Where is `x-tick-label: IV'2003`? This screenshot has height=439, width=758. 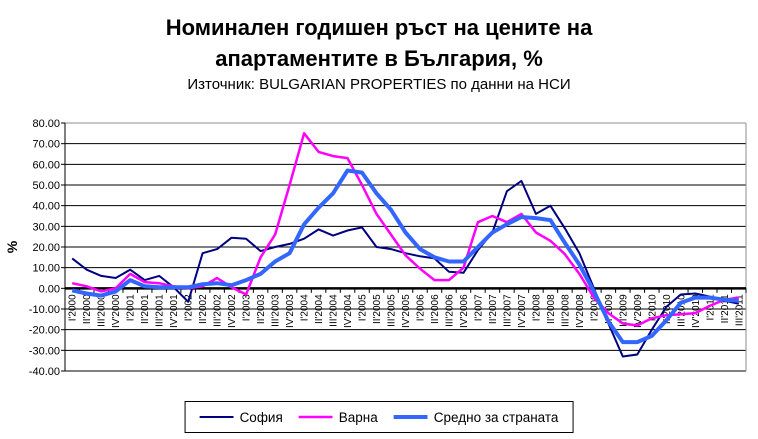
x-tick-label: IV'2003 is located at coordinates (290, 311).